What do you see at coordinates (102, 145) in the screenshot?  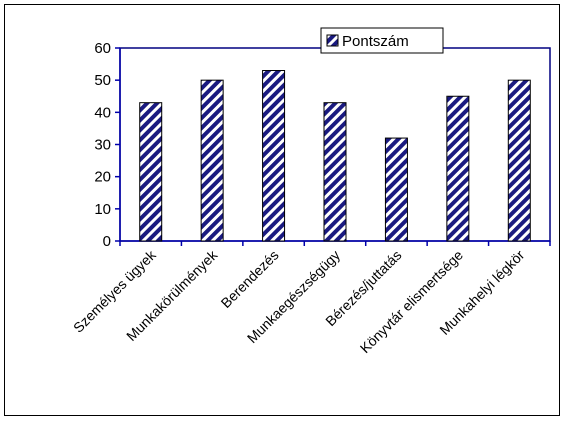 I see `y-tick-label: 30` at bounding box center [102, 145].